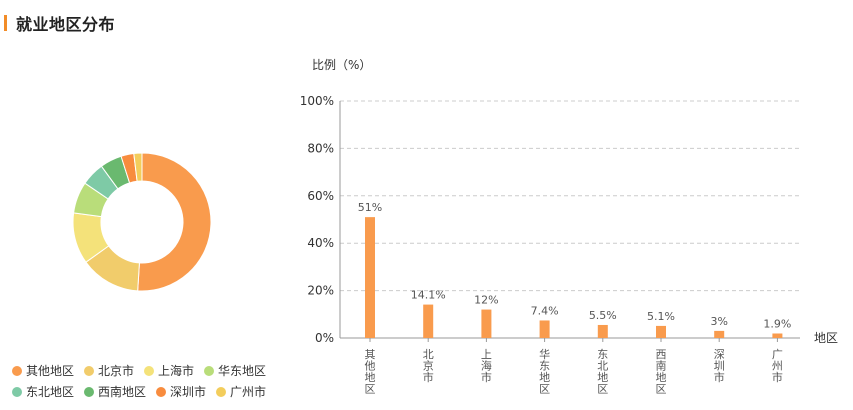 The height and width of the screenshot is (410, 853). What do you see at coordinates (718, 321) in the screenshot?
I see `bar-value-label: 3%` at bounding box center [718, 321].